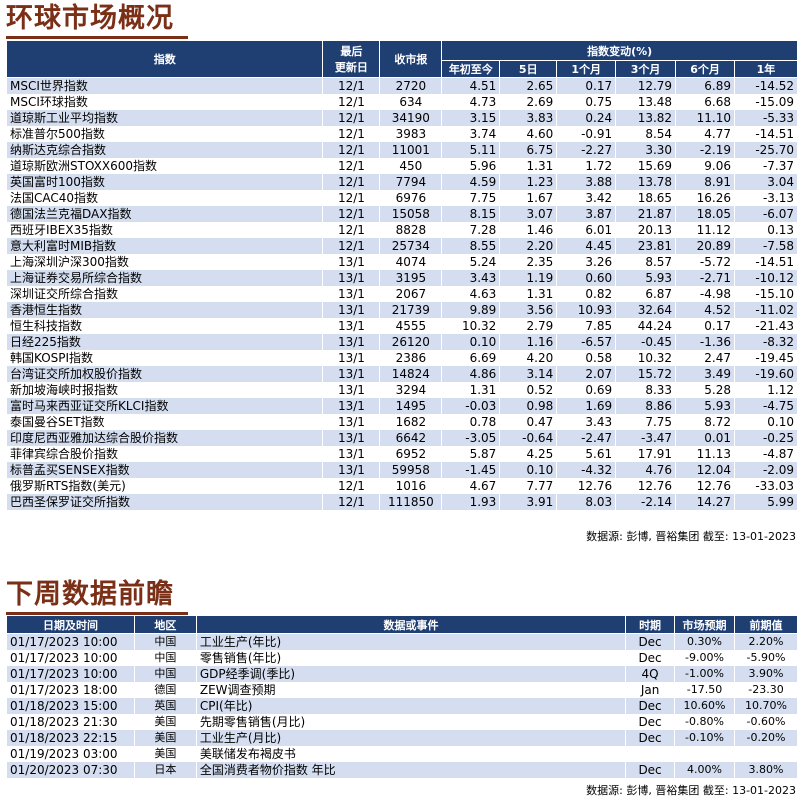 The image size is (806, 803). What do you see at coordinates (705, 422) in the screenshot?
I see `cell-6m: 8.72` at bounding box center [705, 422].